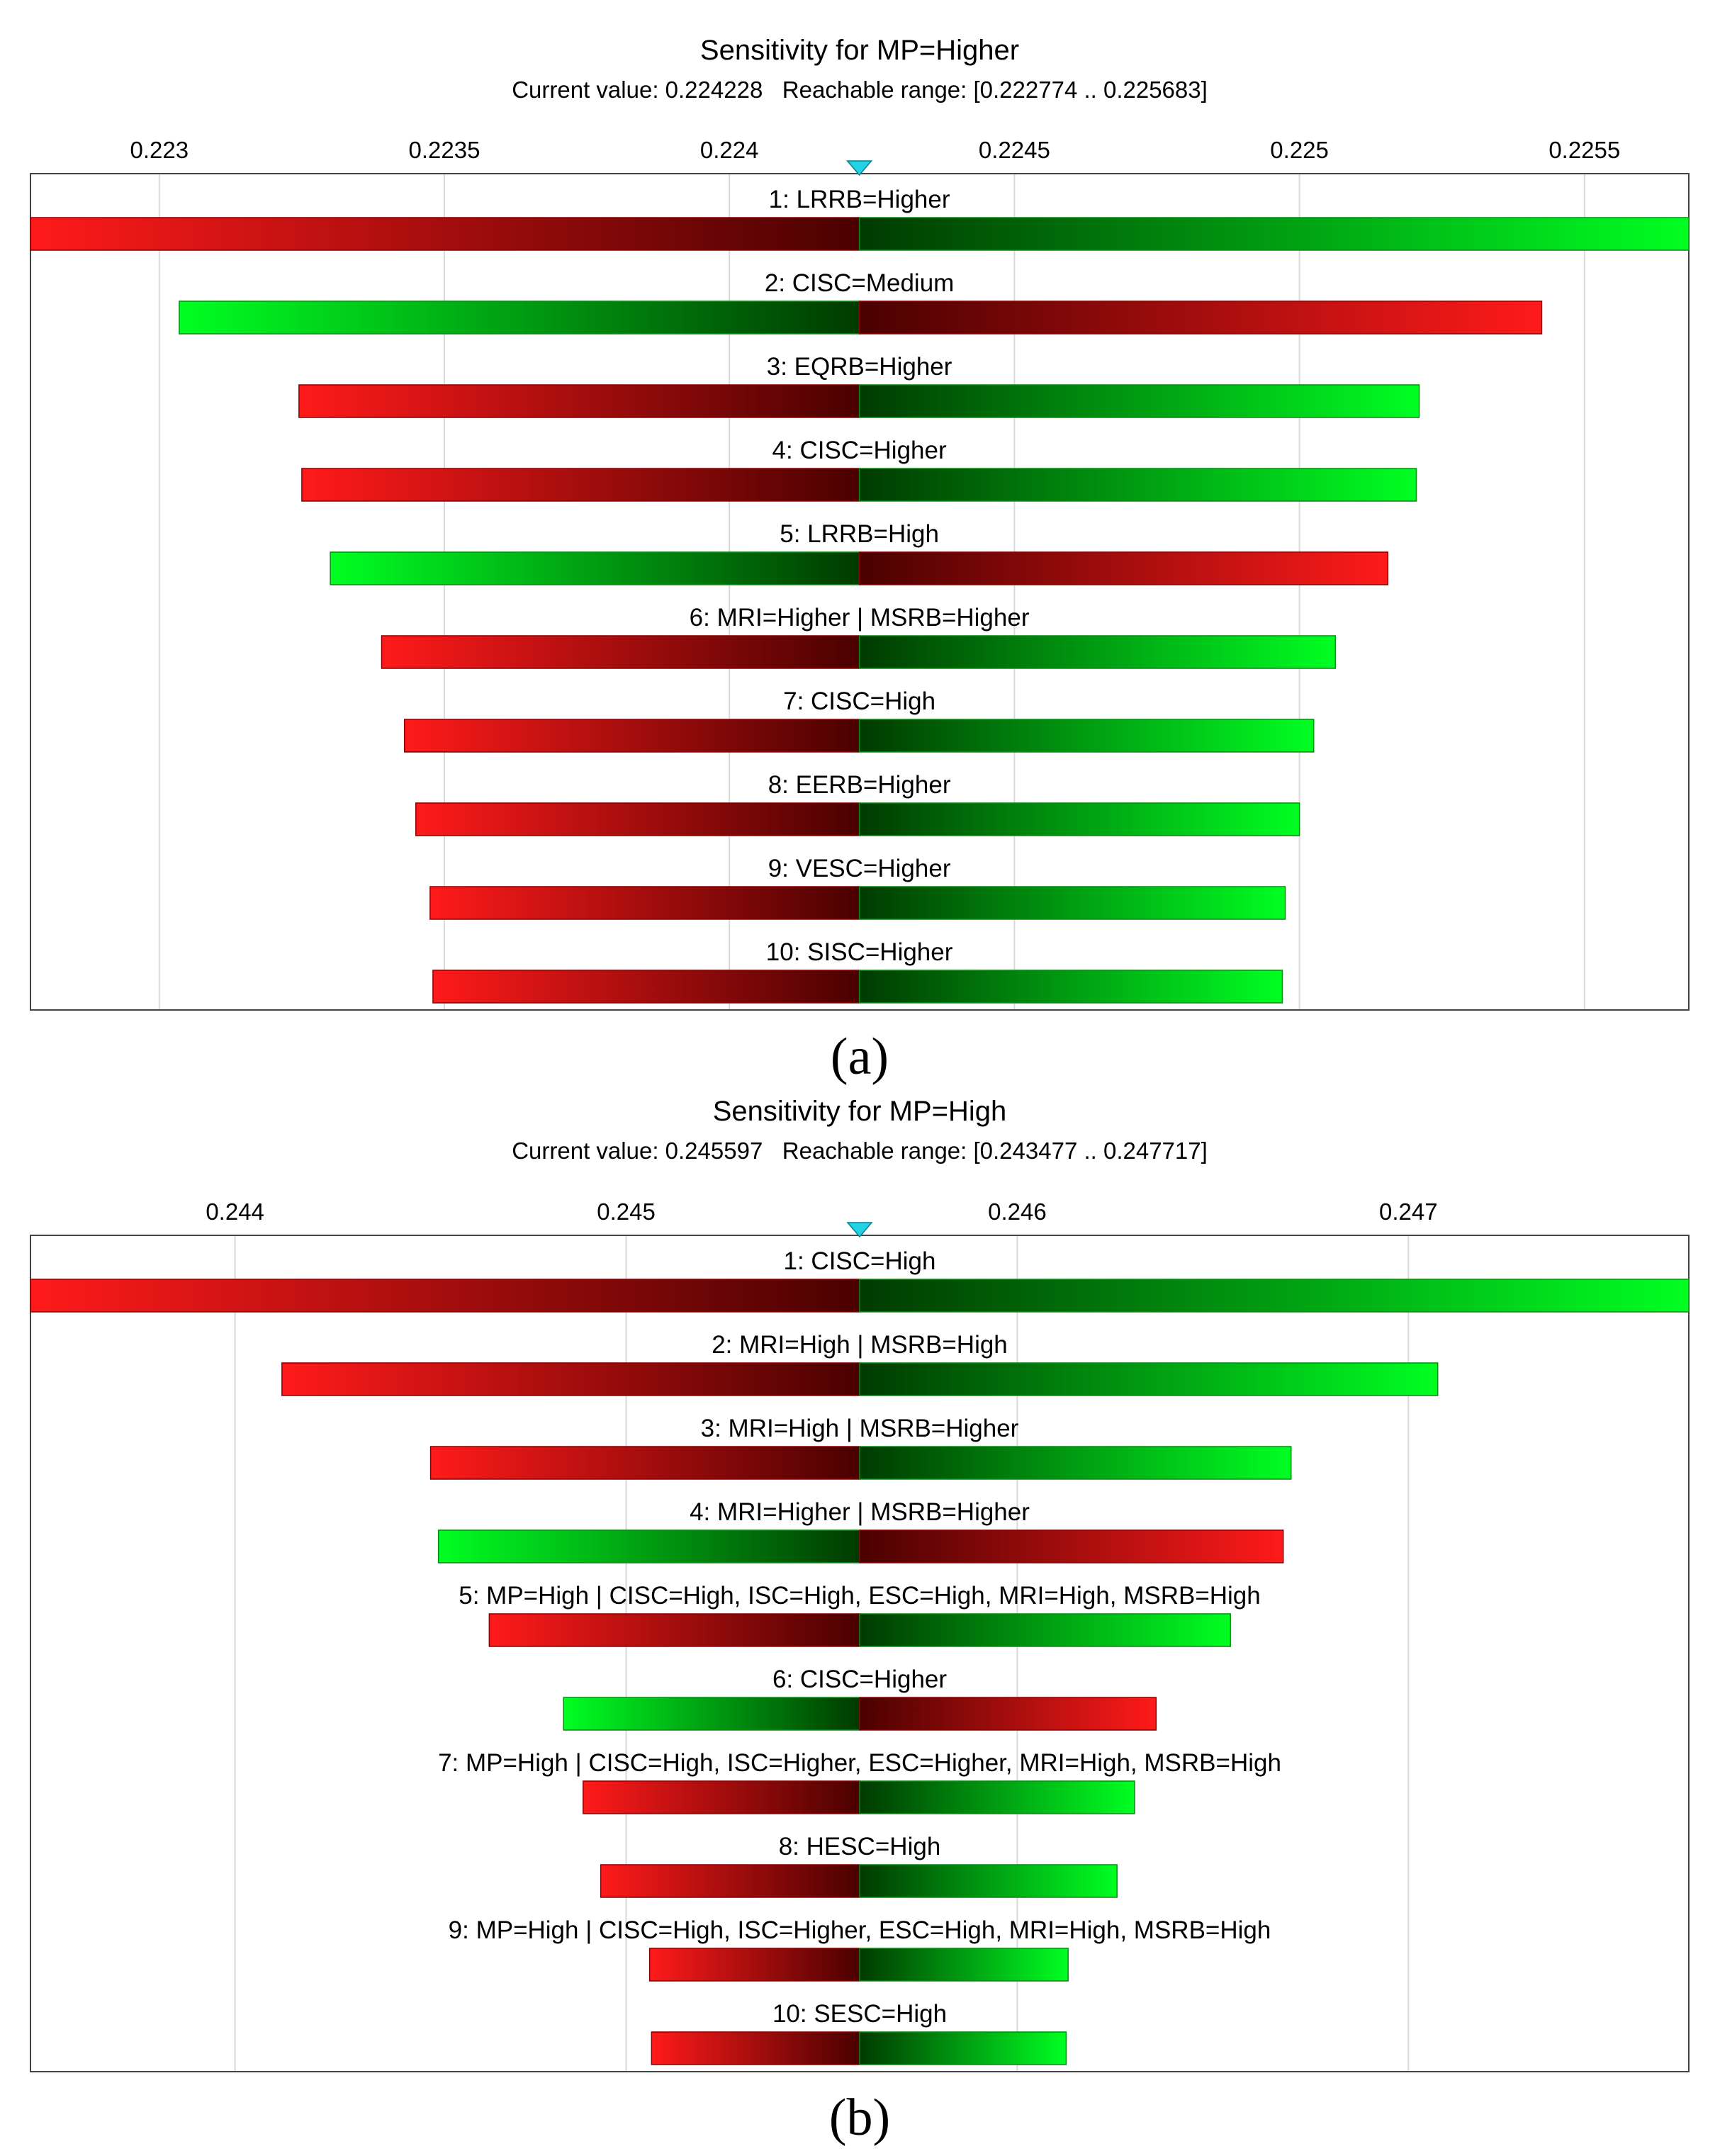 Image resolution: width=1720 pixels, height=2156 pixels. Describe the element at coordinates (860, 451) in the screenshot. I see `a-bar-label: 4: CISC=Higher` at that location.